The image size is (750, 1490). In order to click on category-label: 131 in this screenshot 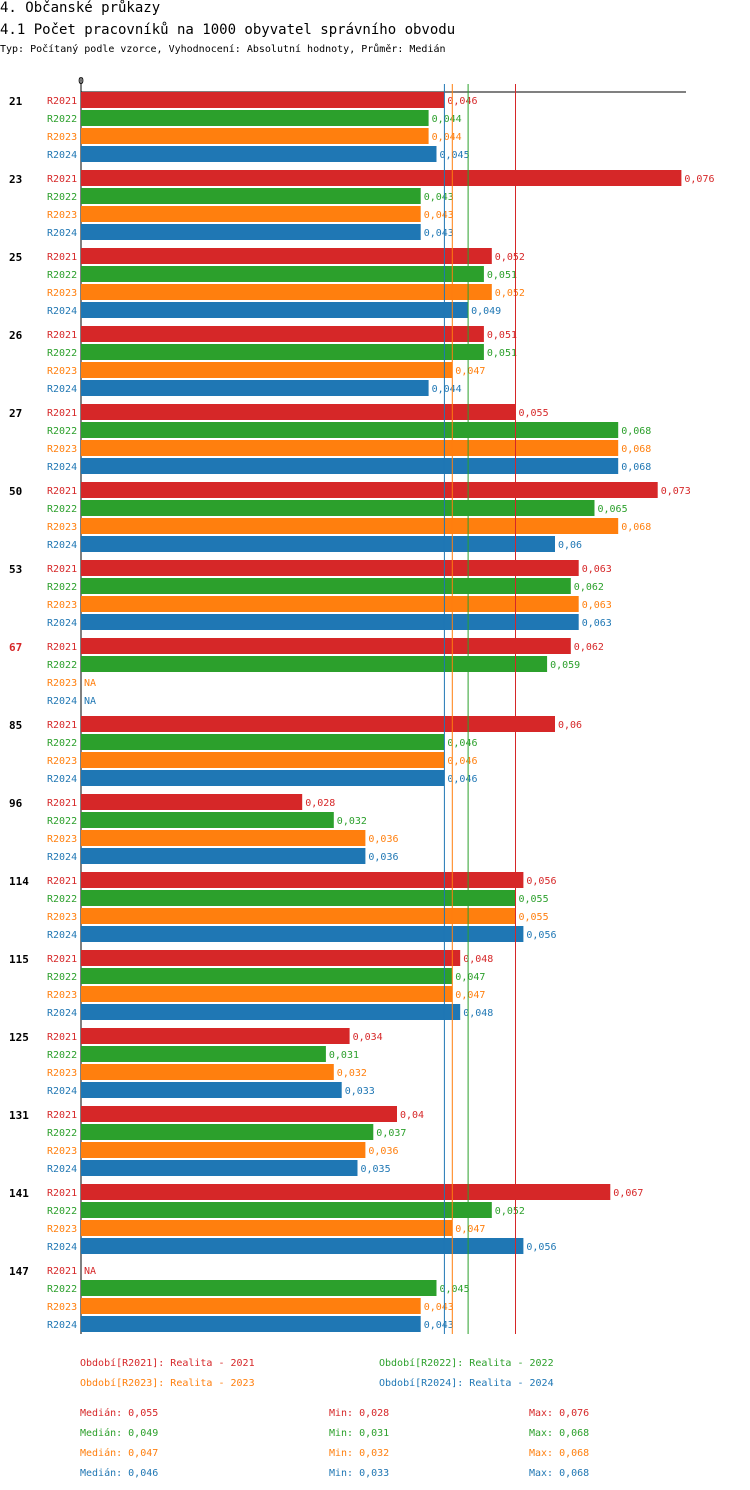, I will do `click(19, 1115)`.